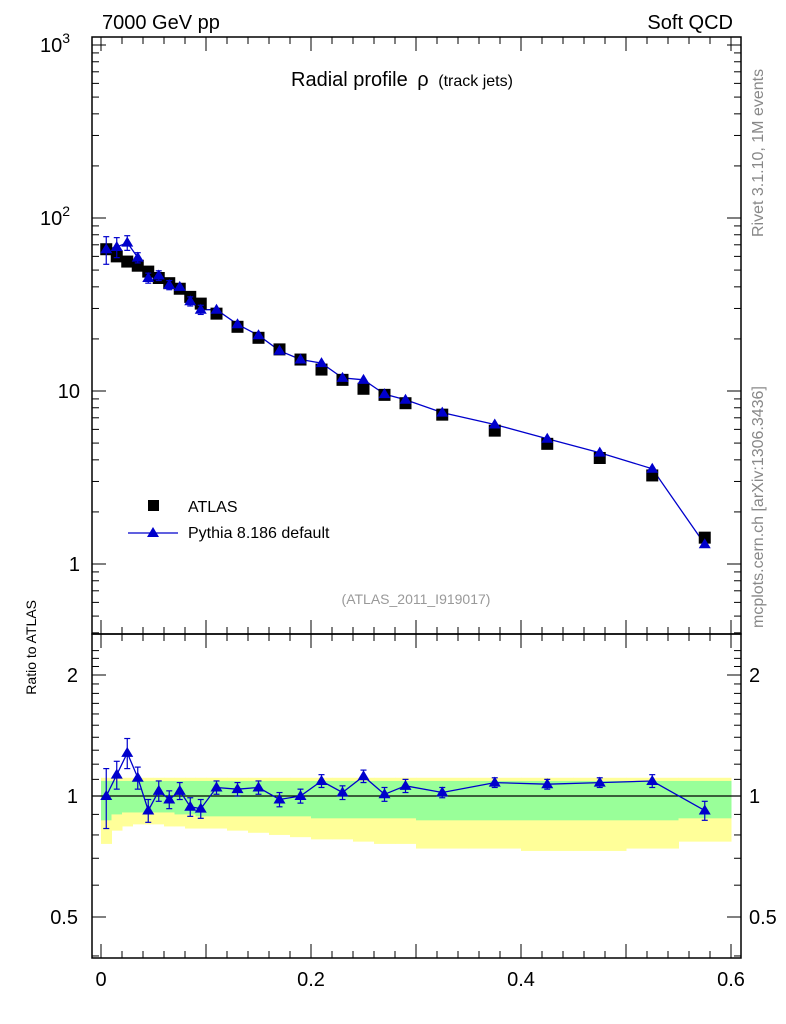 The height and width of the screenshot is (1024, 786). Describe the element at coordinates (416, 599) in the screenshot. I see `analysis-watermark: (ATLAS_2011_I919017)` at that location.